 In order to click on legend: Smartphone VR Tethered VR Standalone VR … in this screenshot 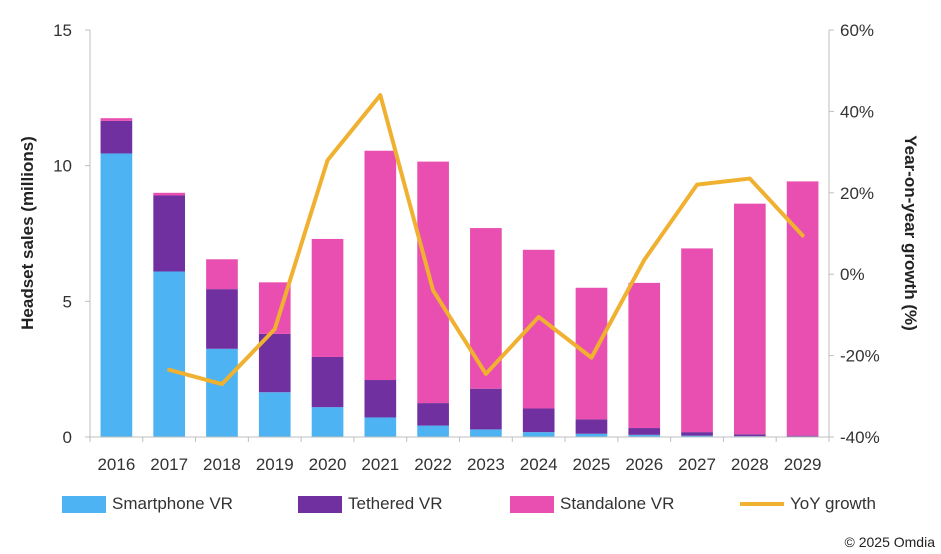, I will do `click(470, 504)`.